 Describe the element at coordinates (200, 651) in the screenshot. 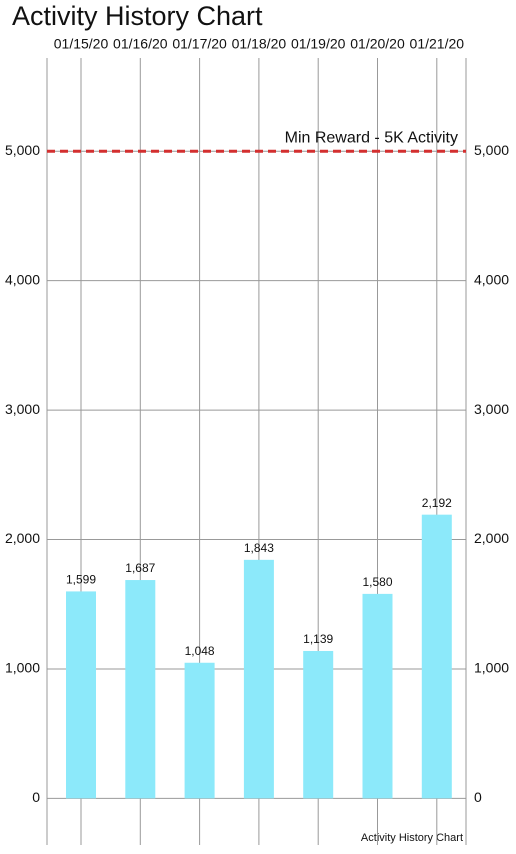

I see `value-label: 1,048` at that location.